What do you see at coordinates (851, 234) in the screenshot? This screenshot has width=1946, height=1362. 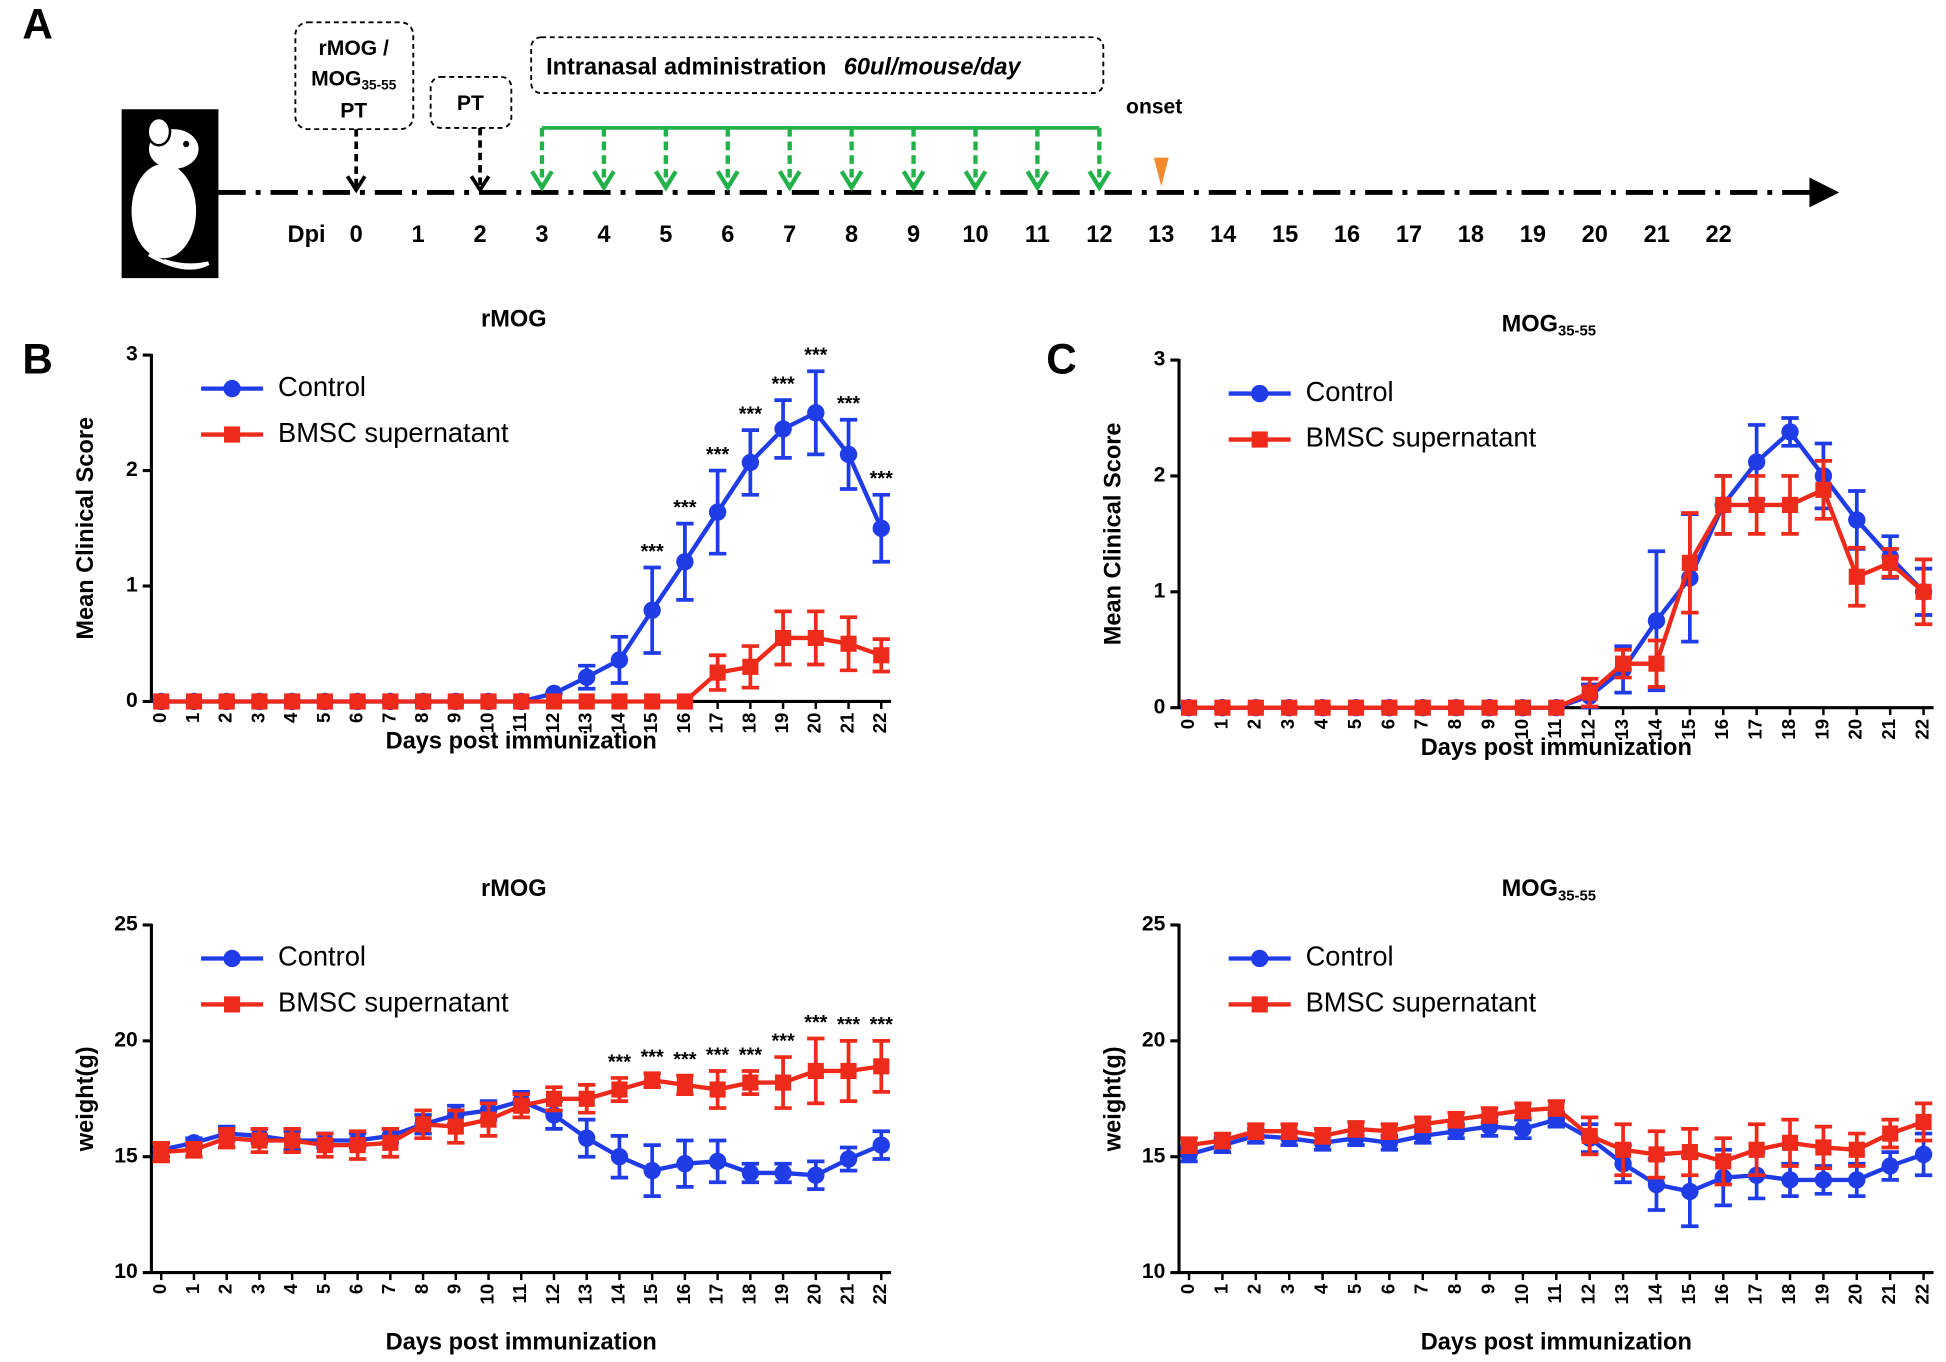 I see `day-label: 8` at bounding box center [851, 234].